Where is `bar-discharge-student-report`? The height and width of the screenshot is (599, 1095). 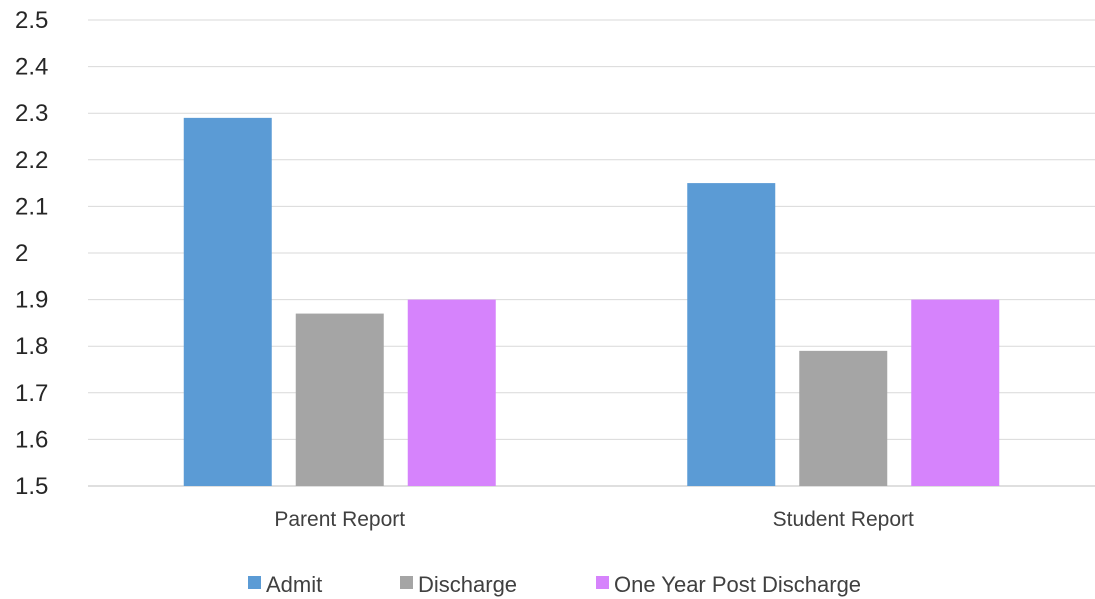
bar-discharge-student-report is located at coordinates (843, 418).